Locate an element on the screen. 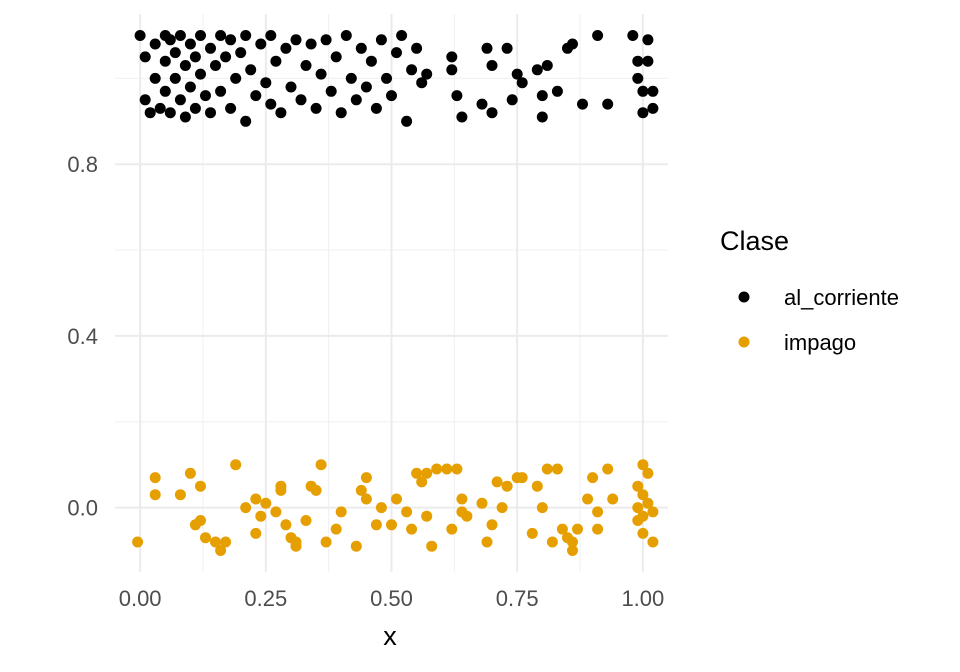 This screenshot has width=960, height=672. y-tick-label: 0.8 is located at coordinates (82, 164).